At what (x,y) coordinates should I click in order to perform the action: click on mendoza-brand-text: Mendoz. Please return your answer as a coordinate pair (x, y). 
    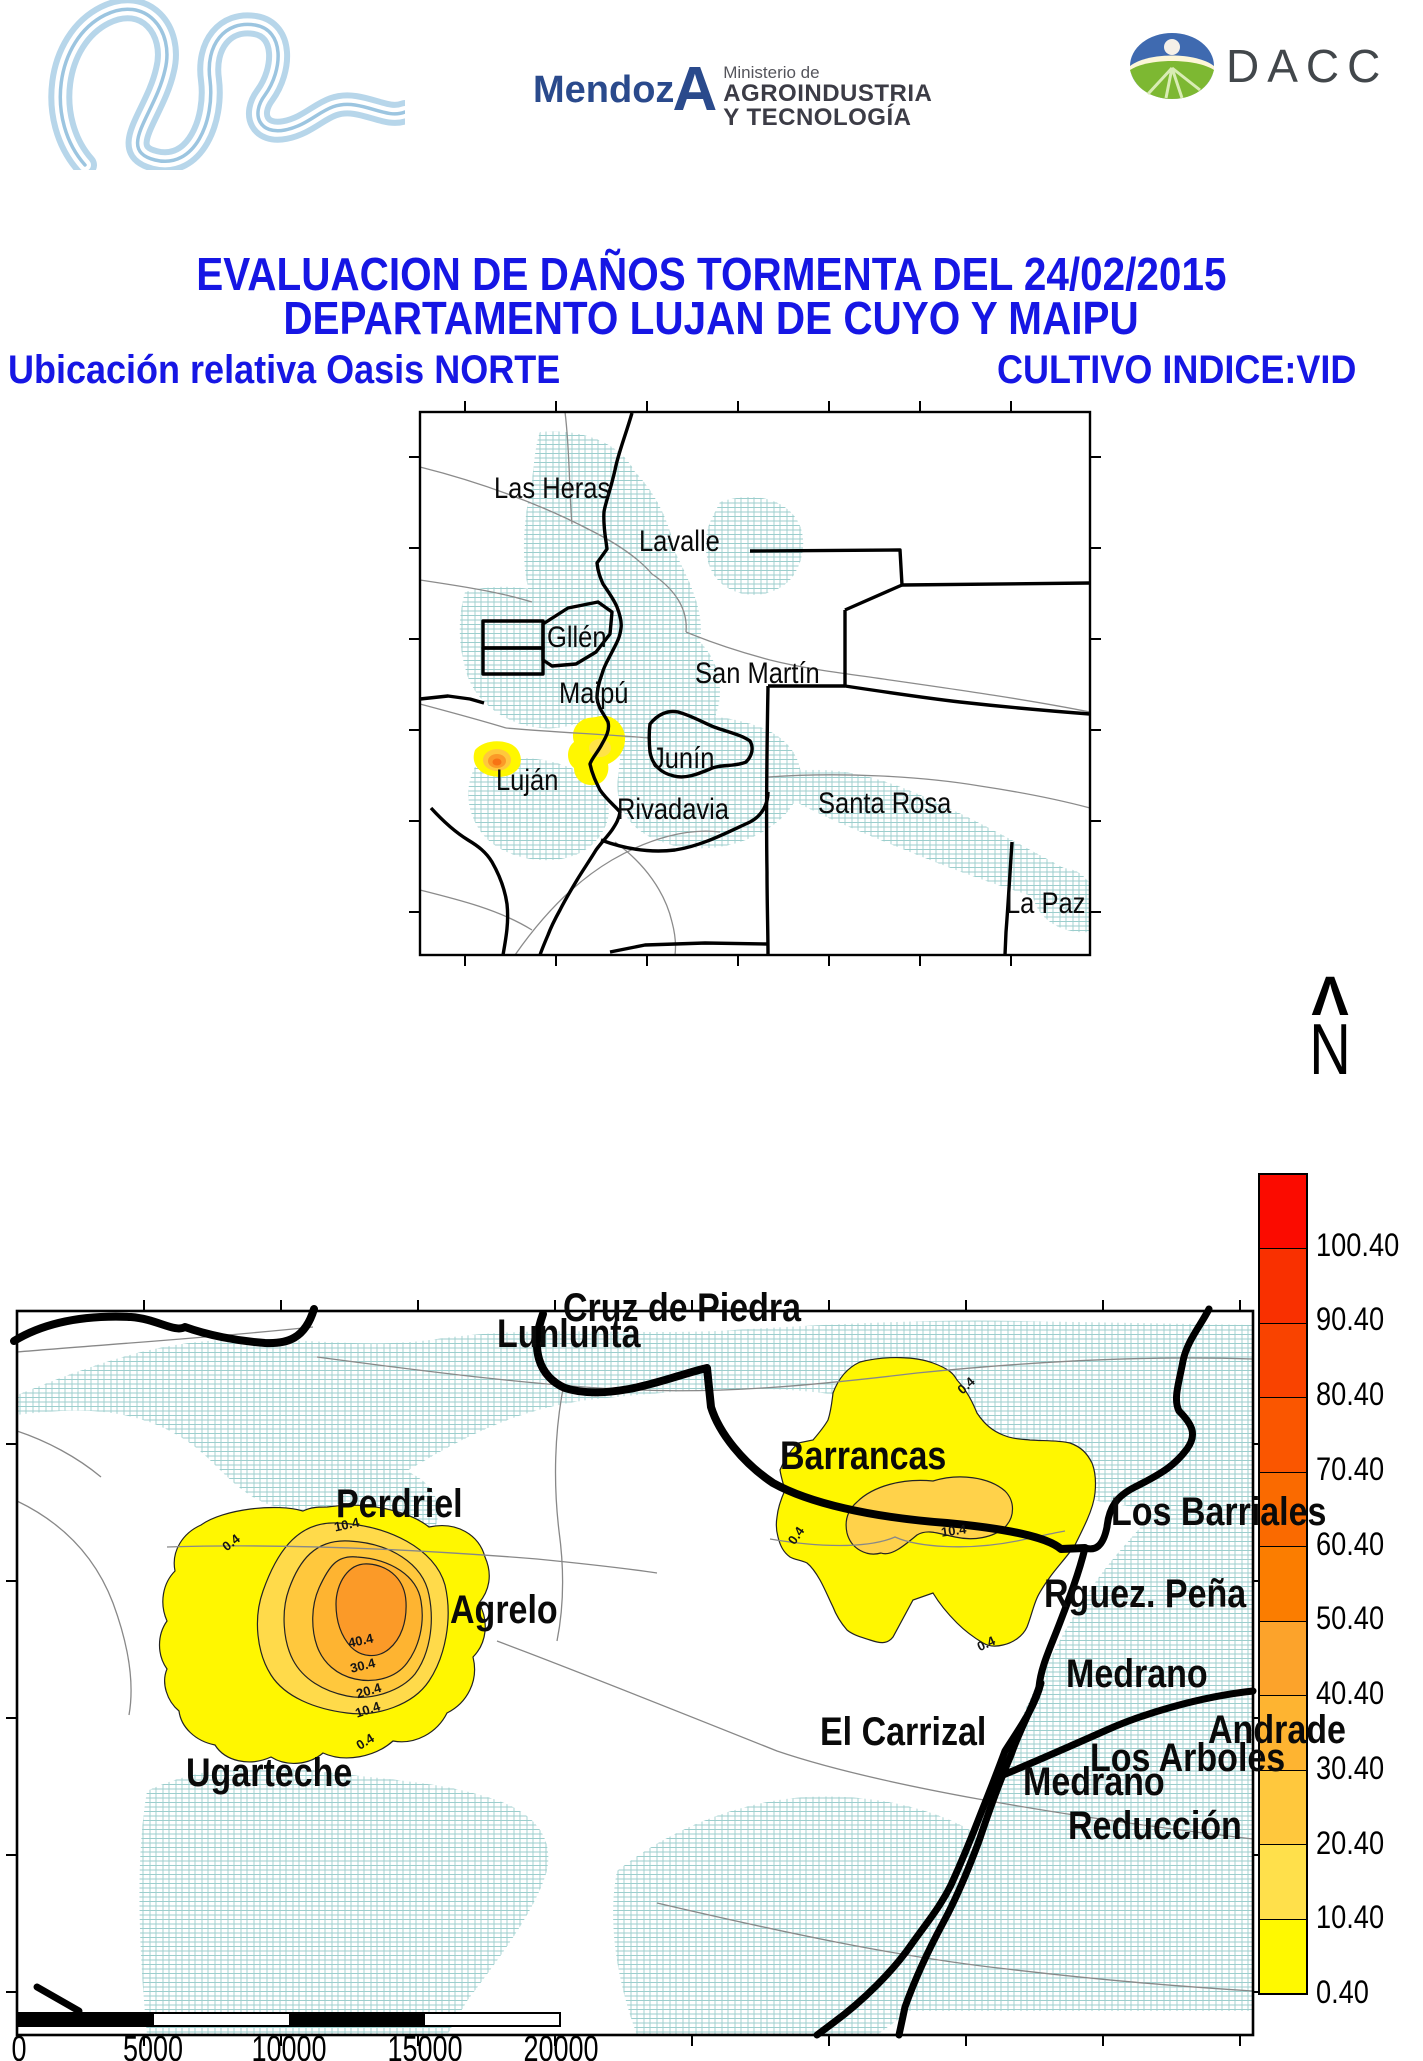
    Looking at the image, I should click on (604, 90).